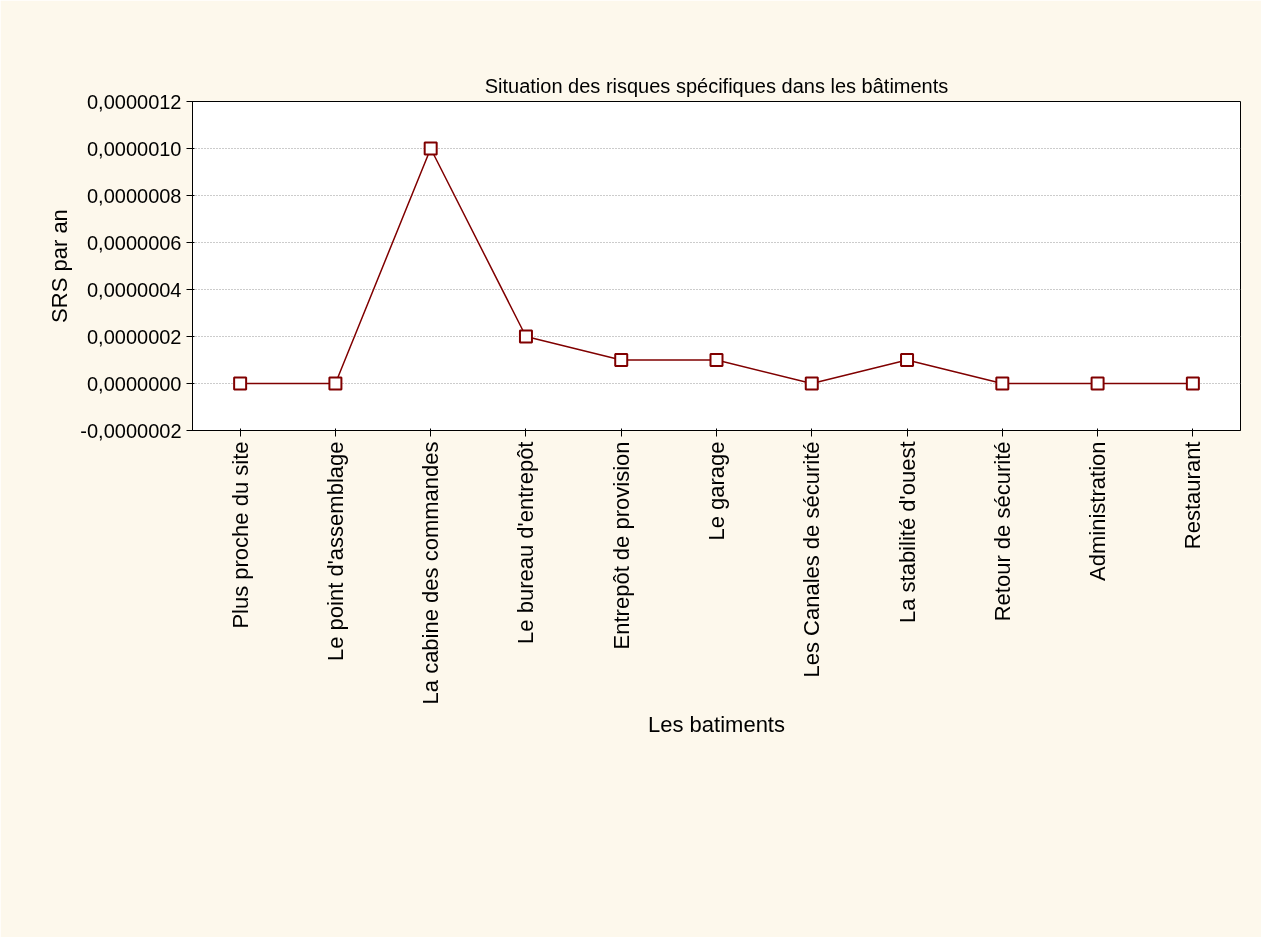  Describe the element at coordinates (134, 195) in the screenshot. I see `y-tick-label: 0,0000008` at that location.